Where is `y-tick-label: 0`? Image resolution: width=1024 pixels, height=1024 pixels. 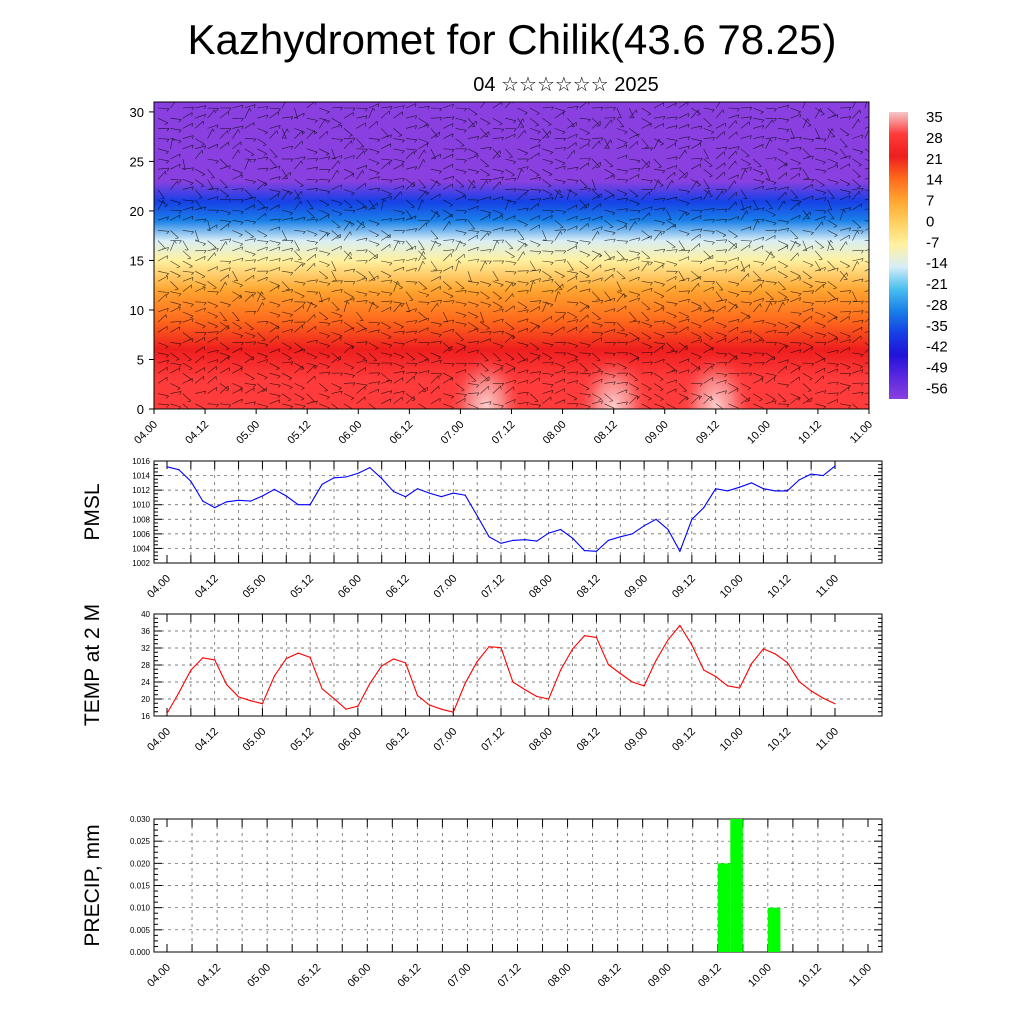 y-tick-label: 0 is located at coordinates (140, 409).